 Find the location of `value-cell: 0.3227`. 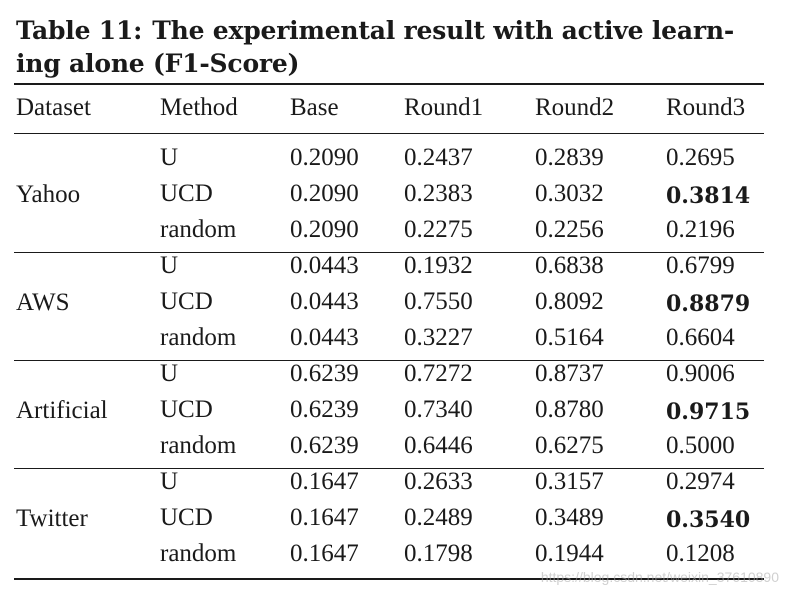

value-cell: 0.3227 is located at coordinates (438, 337).